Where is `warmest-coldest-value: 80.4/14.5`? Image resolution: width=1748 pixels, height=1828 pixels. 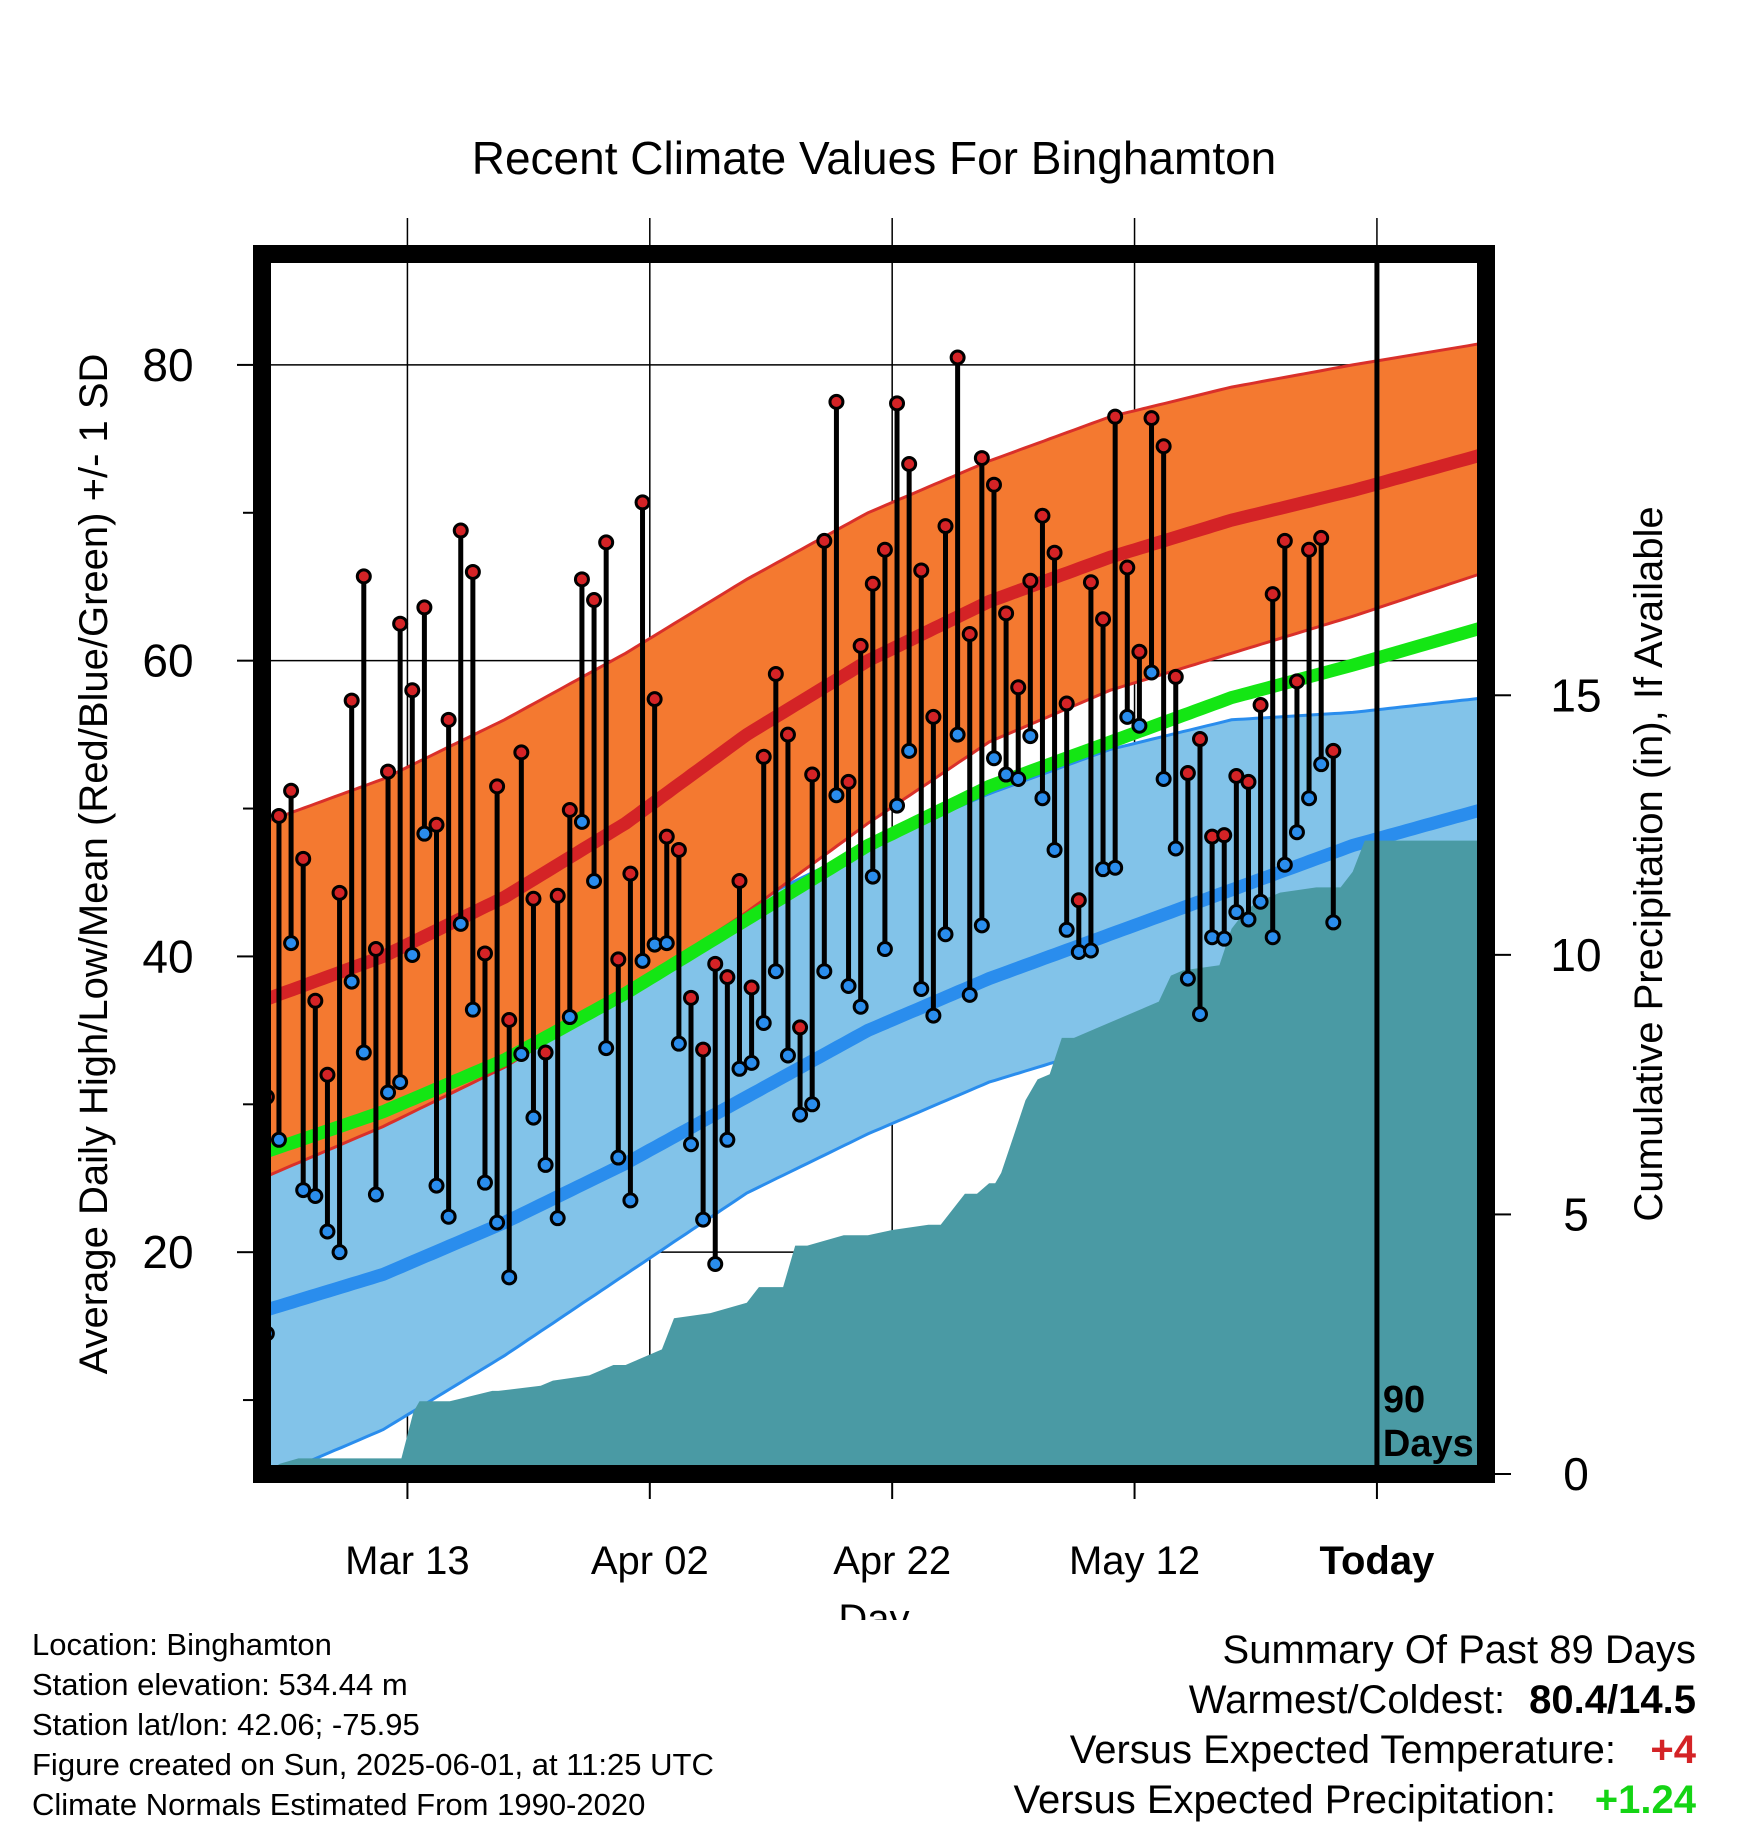 warmest-coldest-value: 80.4/14.5 is located at coordinates (1612, 1700).